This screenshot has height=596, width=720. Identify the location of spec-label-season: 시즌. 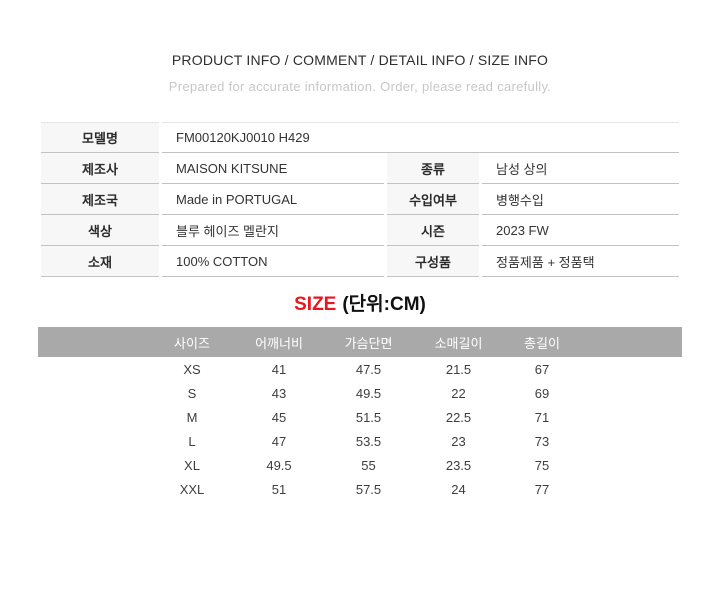
(433, 230).